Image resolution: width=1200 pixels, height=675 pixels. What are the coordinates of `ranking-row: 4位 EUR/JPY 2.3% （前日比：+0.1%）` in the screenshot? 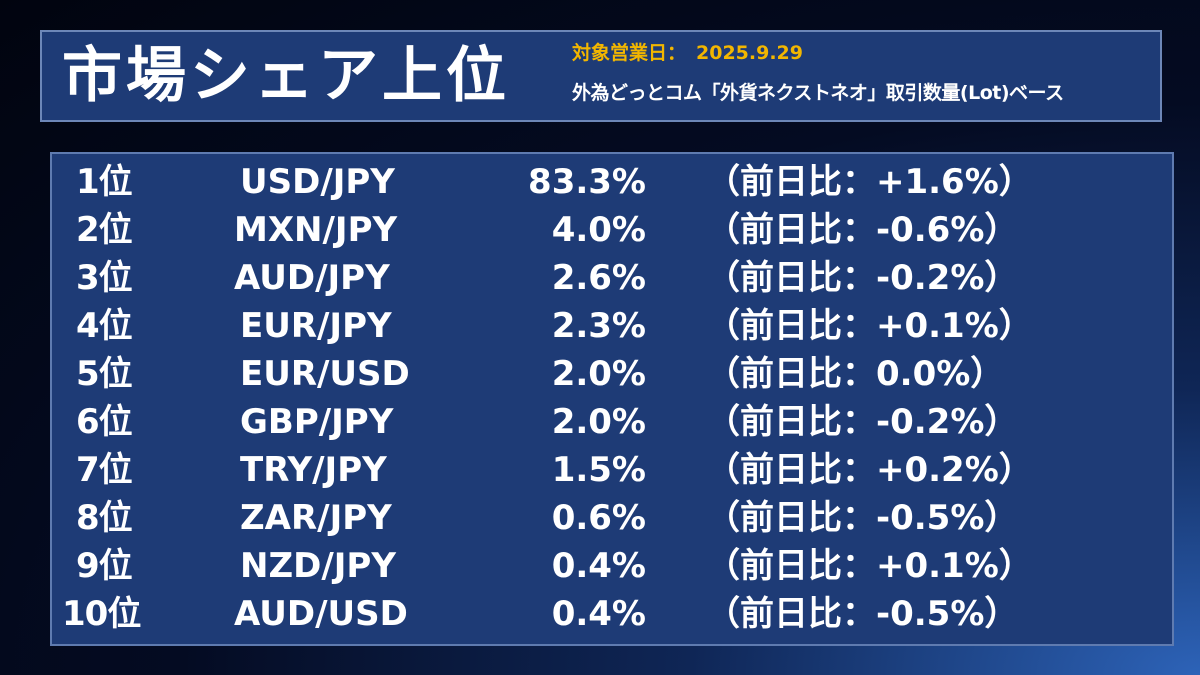 It's located at (612, 326).